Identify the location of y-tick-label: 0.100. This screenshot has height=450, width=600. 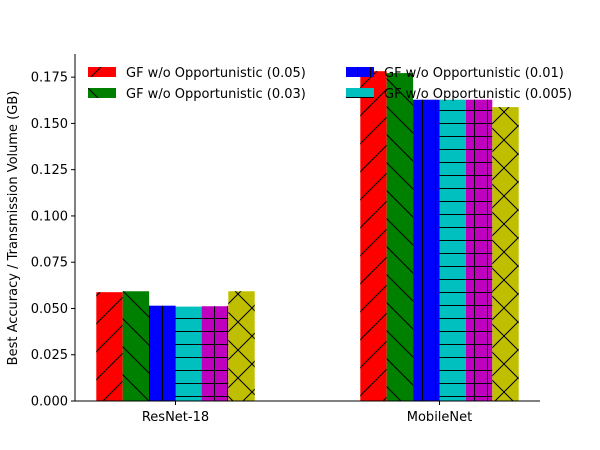
(49, 216).